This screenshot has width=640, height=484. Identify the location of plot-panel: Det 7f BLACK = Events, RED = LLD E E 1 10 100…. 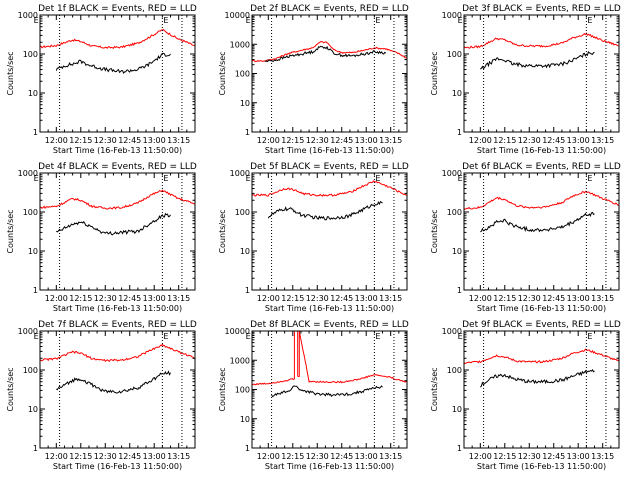
(101, 395).